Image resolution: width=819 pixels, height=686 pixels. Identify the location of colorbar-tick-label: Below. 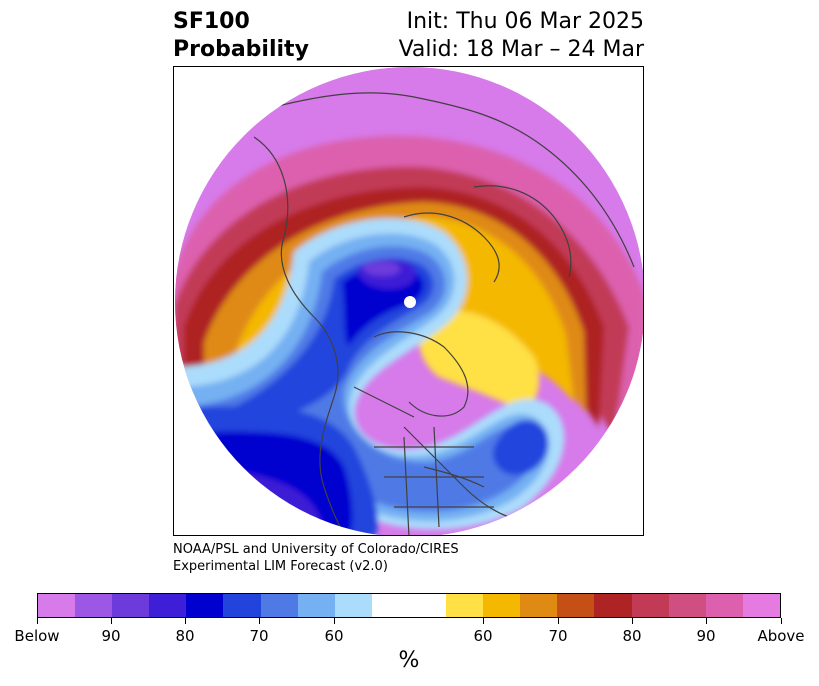
(37, 636).